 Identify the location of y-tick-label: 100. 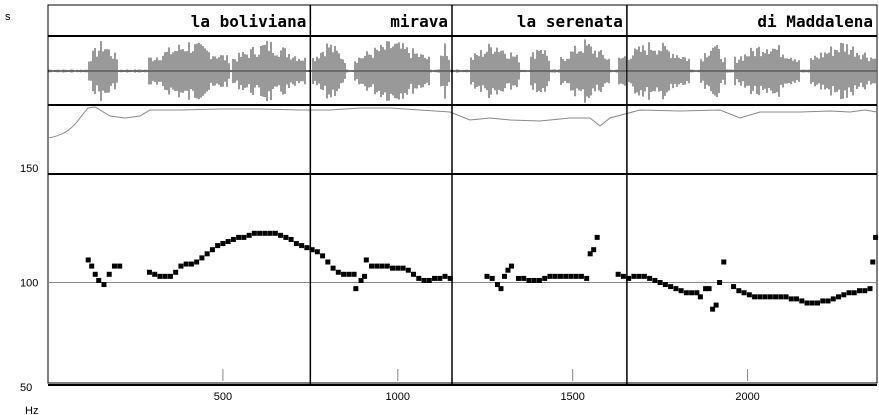
(29, 284).